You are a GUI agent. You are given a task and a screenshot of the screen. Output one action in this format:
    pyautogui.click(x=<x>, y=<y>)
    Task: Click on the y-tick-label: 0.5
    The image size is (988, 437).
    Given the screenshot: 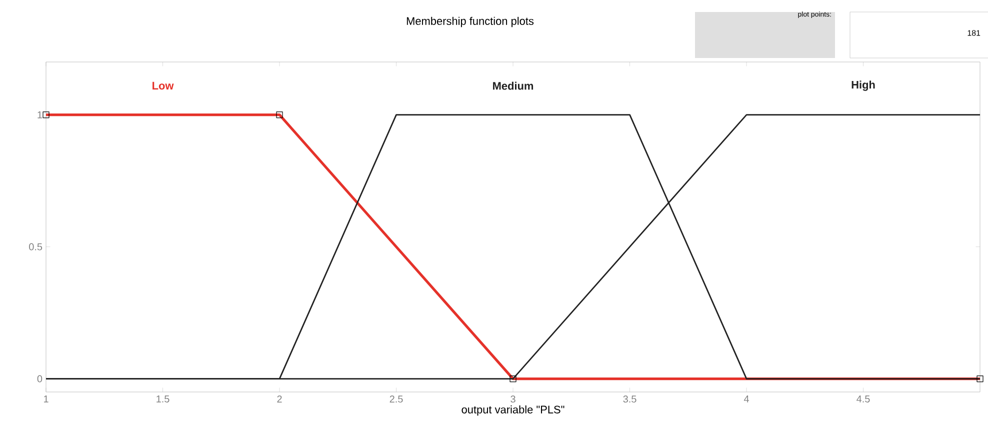 What is the action you would take?
    pyautogui.click(x=35, y=246)
    